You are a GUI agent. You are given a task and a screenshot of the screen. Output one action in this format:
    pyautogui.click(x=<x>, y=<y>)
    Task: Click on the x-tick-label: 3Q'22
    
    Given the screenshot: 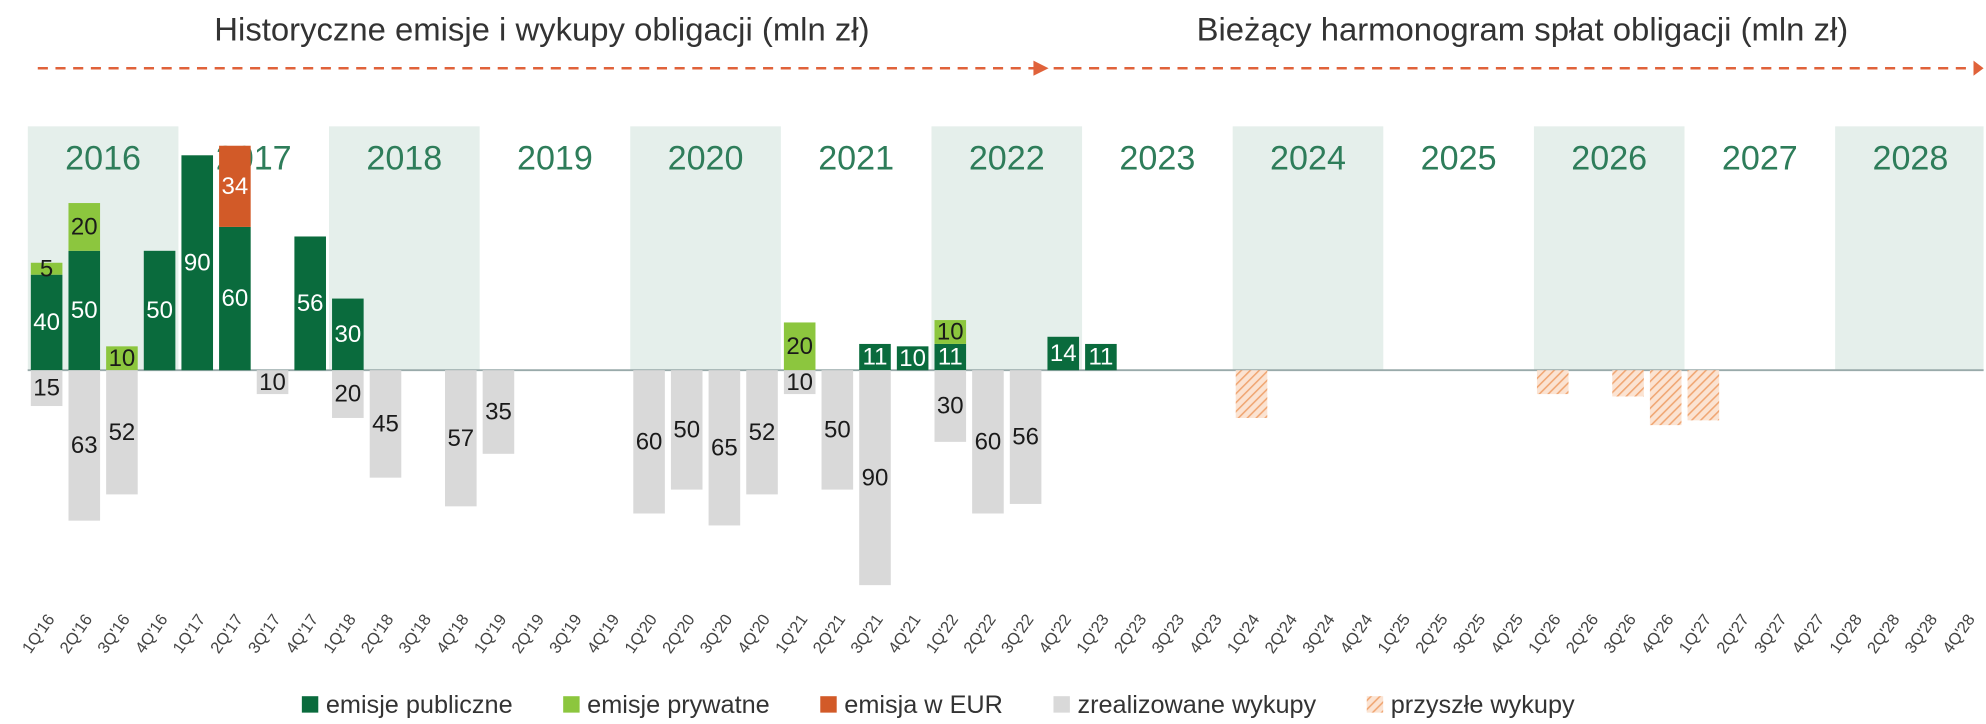 What is the action you would take?
    pyautogui.click(x=1018, y=634)
    